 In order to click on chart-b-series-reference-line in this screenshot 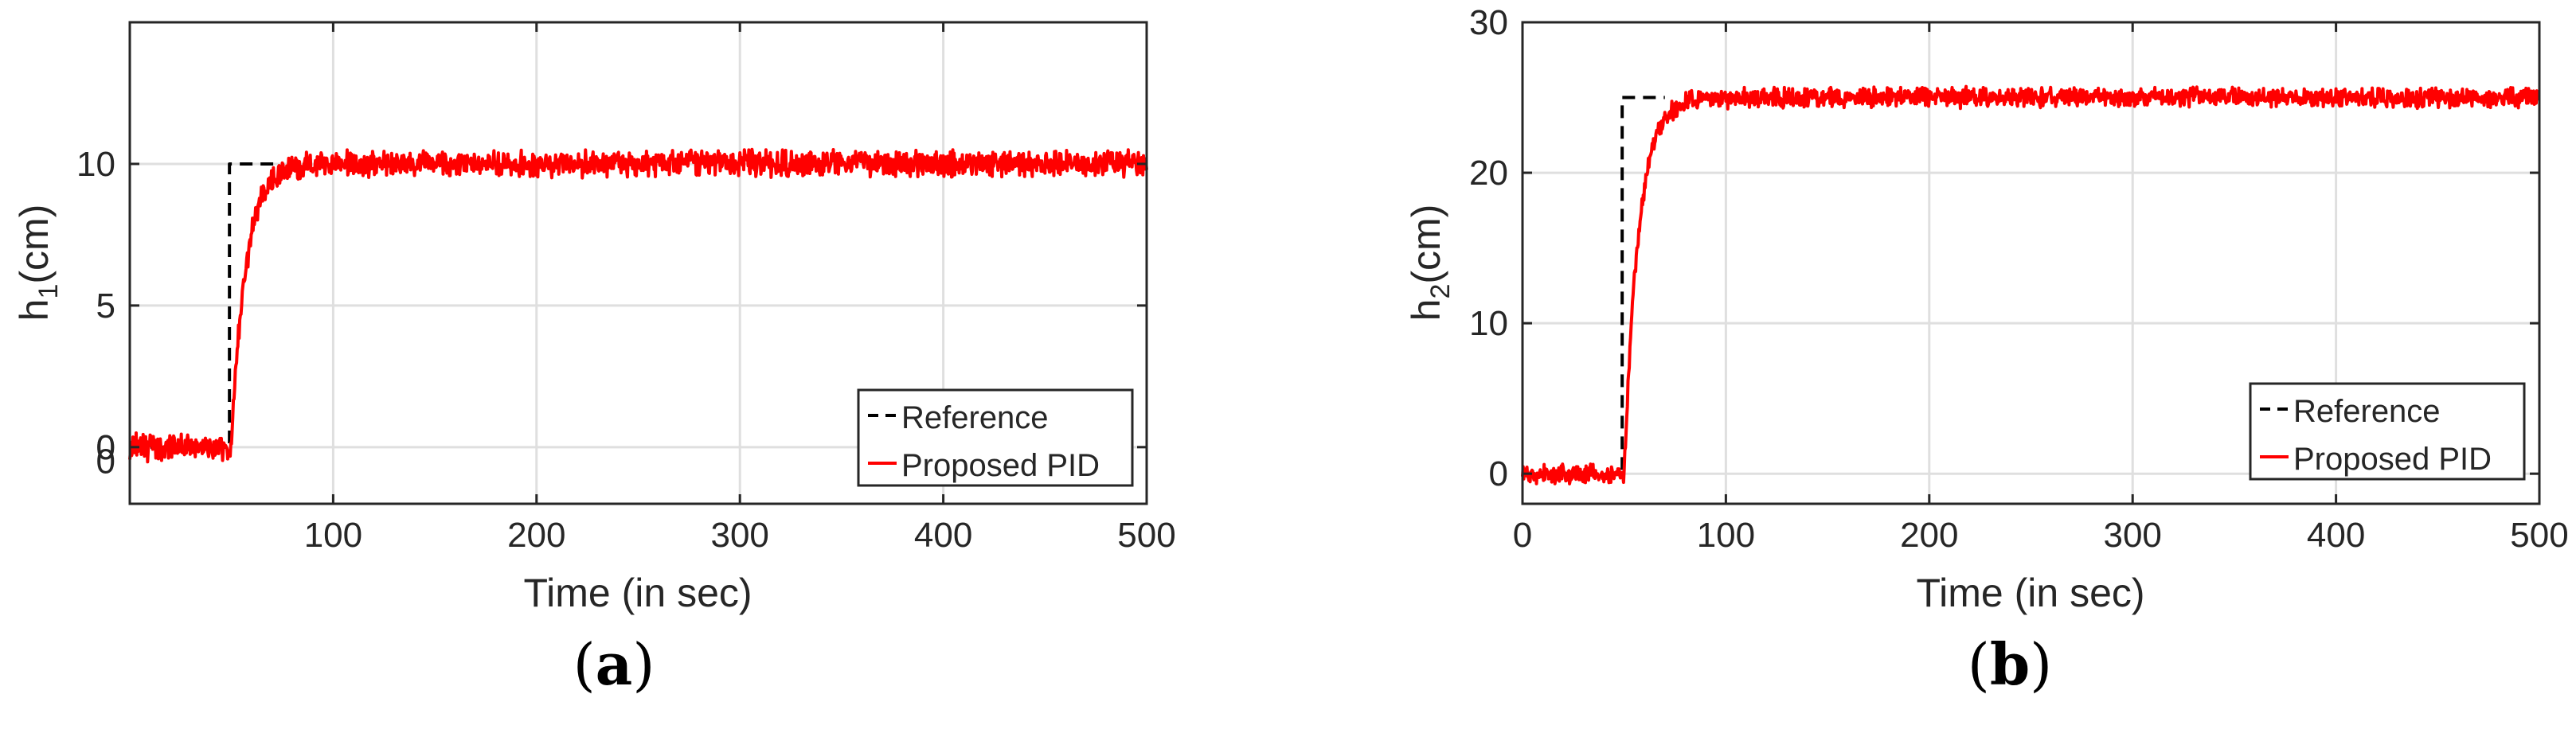, I will do `click(1594, 286)`.